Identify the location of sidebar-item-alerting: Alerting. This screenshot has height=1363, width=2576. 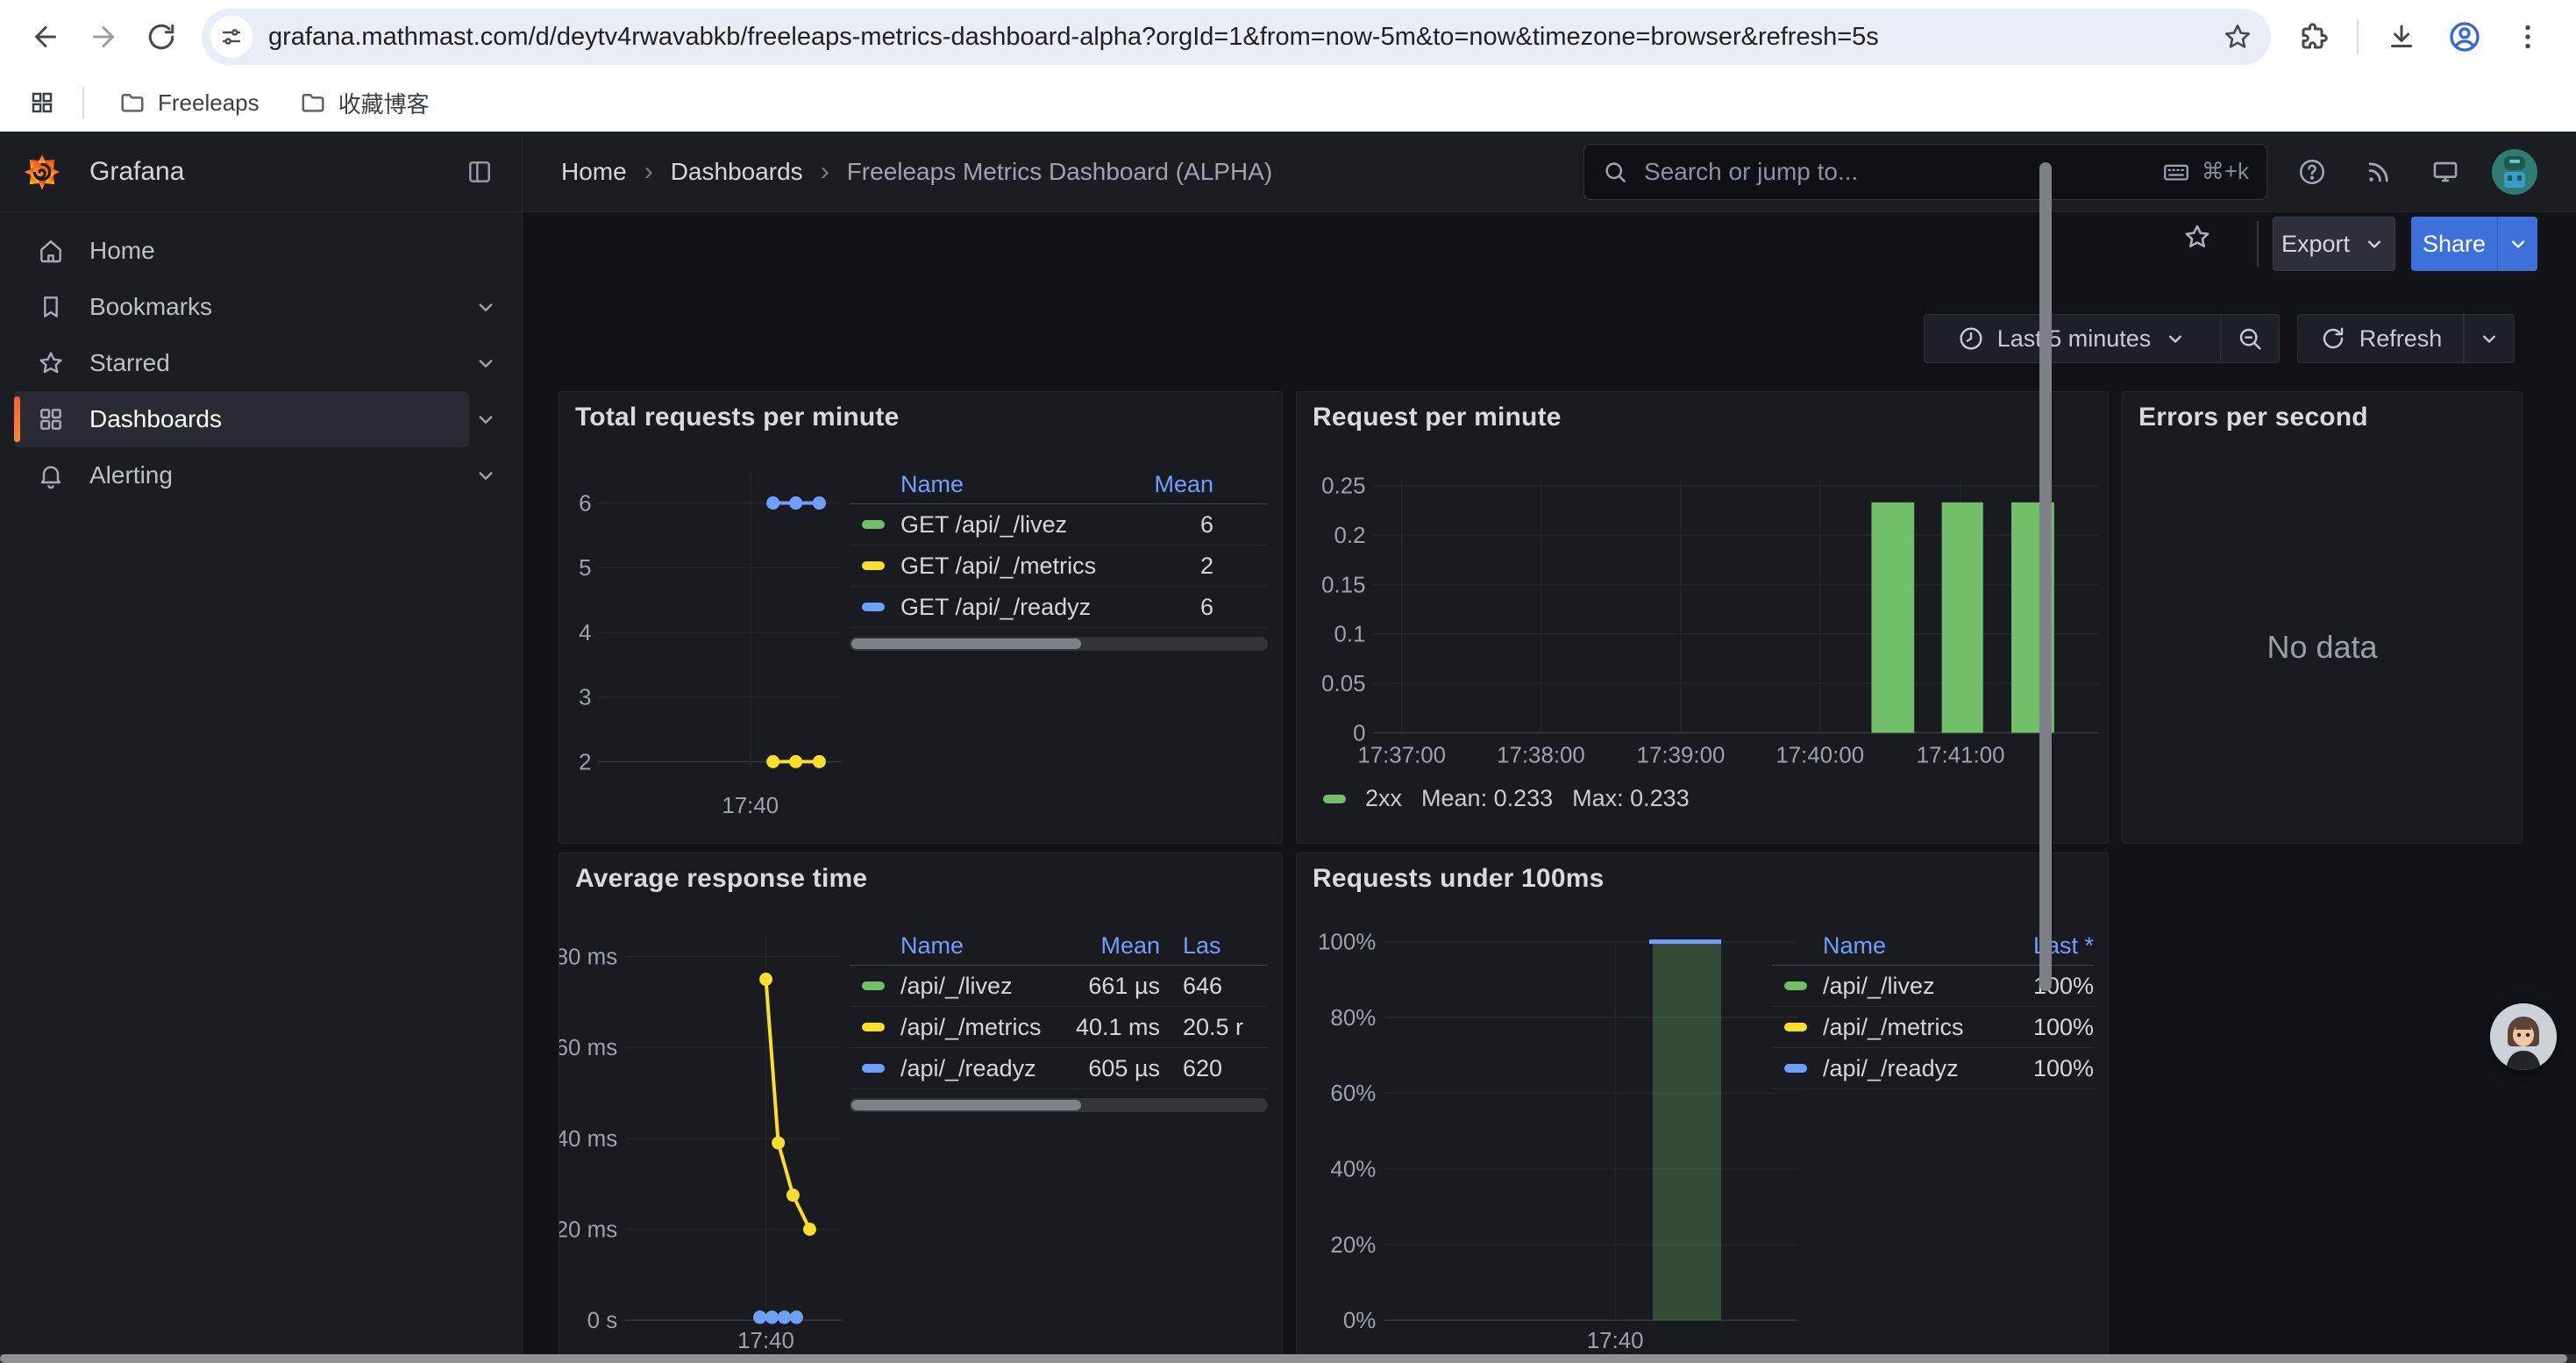
(241, 475).